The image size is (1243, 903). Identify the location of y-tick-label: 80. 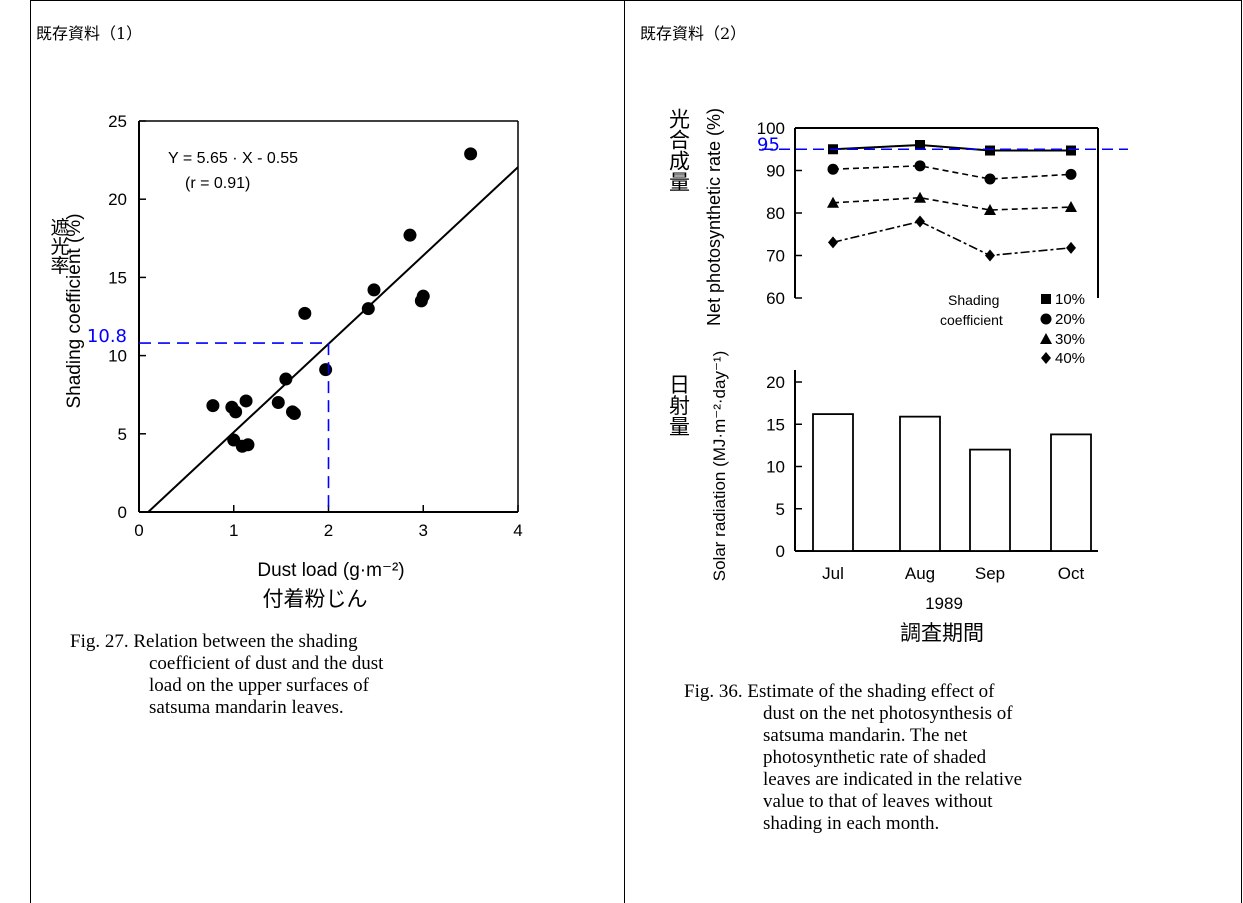
(775, 213).